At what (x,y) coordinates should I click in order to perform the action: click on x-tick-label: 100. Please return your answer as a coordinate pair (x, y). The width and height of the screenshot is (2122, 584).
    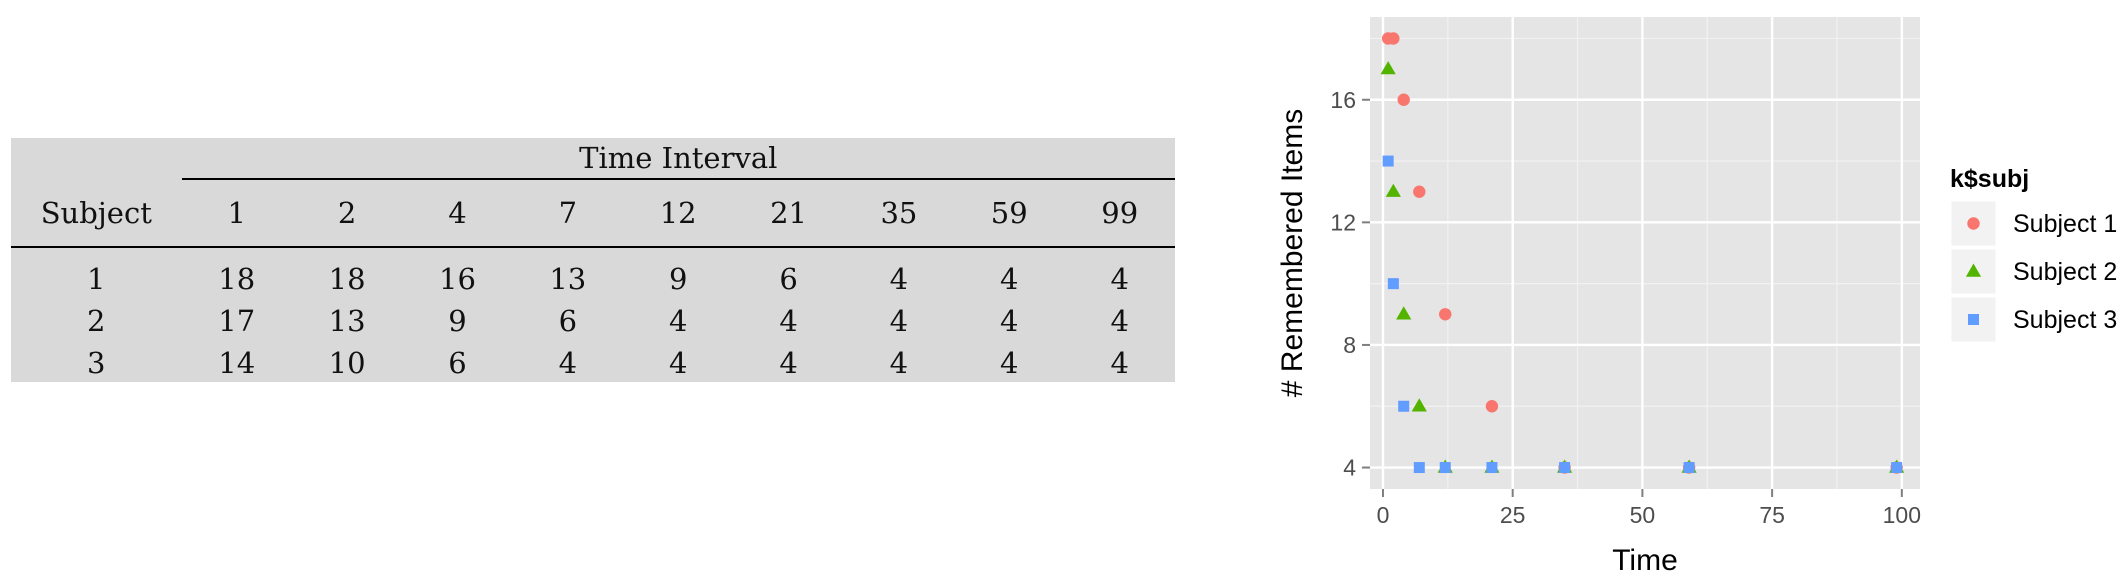
    Looking at the image, I should click on (1902, 515).